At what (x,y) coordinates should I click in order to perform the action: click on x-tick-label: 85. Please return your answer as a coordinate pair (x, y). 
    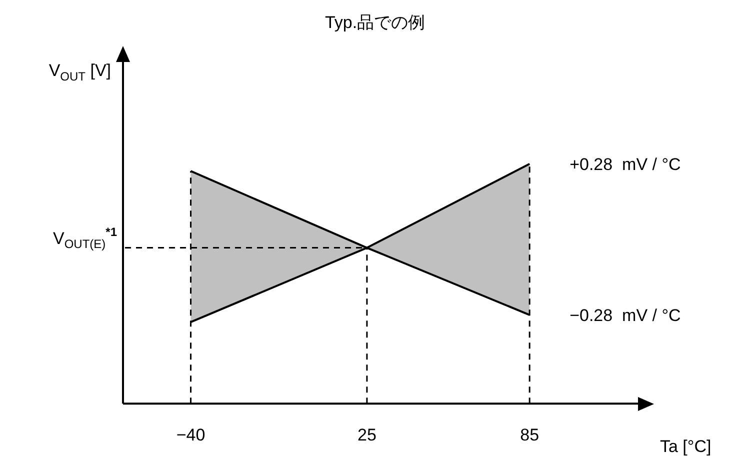
    Looking at the image, I should click on (530, 434).